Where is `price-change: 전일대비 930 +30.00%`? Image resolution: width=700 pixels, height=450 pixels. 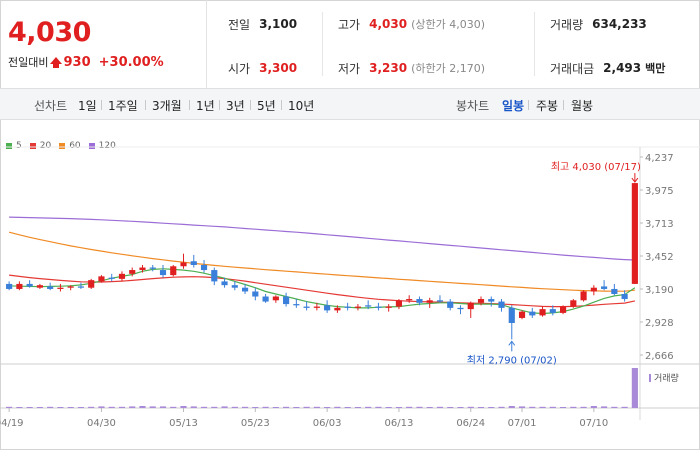 price-change: 전일대비 930 +30.00% is located at coordinates (86, 62).